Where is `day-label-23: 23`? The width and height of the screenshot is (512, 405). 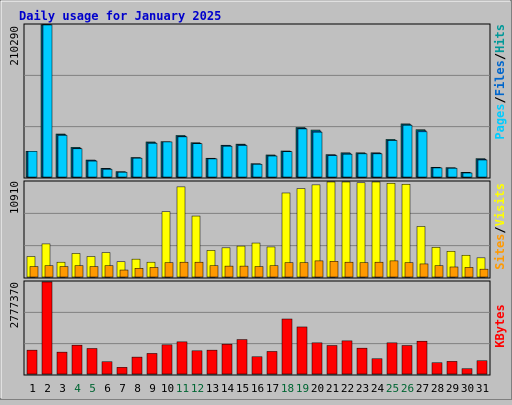
day-label-23: 23 is located at coordinates (362, 388).